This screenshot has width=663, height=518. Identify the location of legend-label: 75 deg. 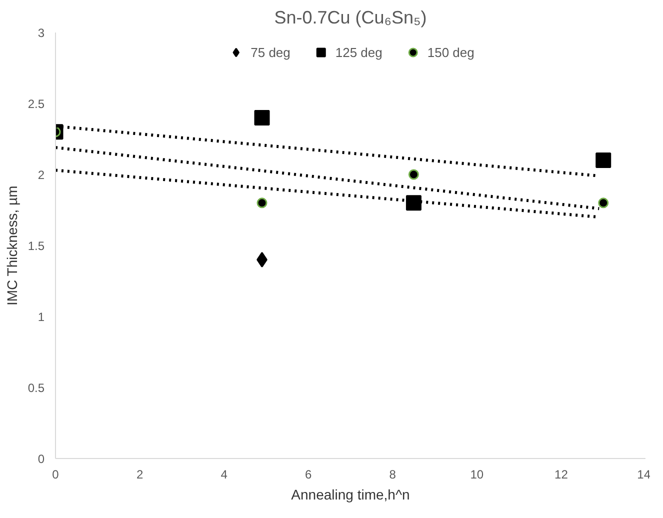
(270, 52).